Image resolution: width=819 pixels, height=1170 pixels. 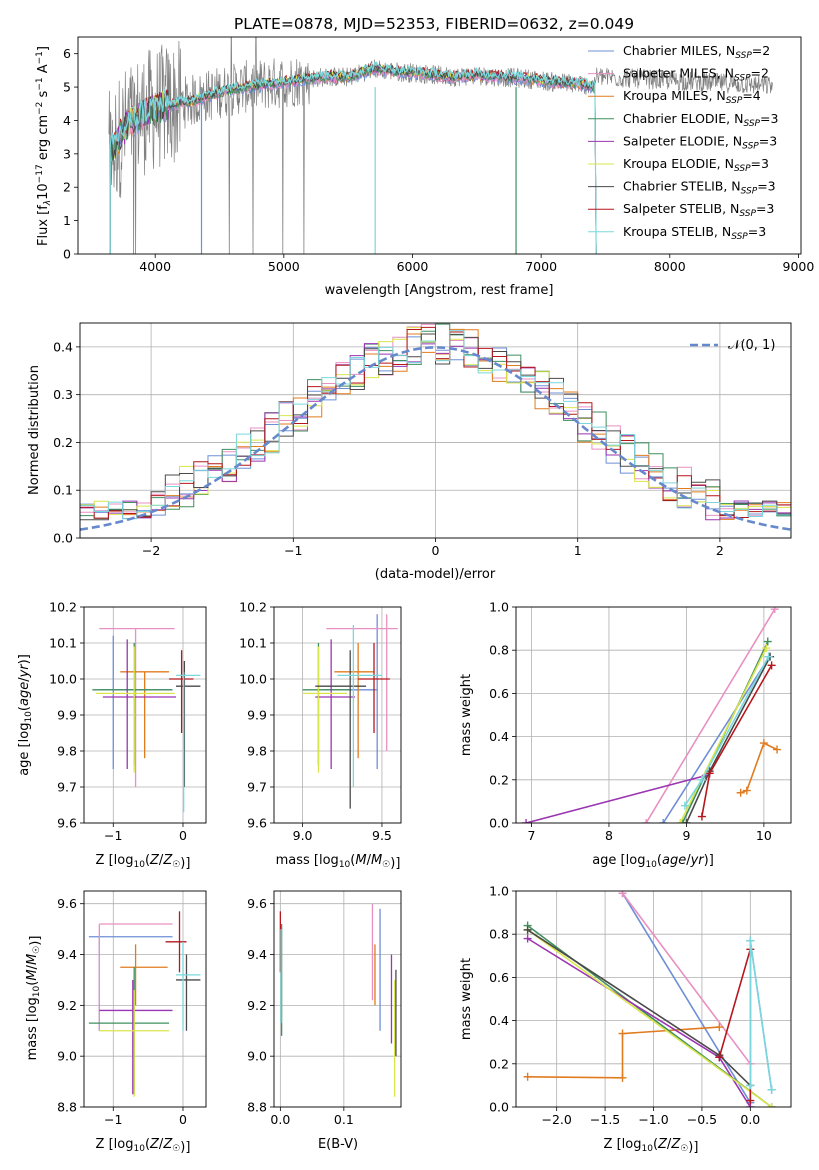 What do you see at coordinates (702, 1119) in the screenshot?
I see `x-tick-label: −0.5` at bounding box center [702, 1119].